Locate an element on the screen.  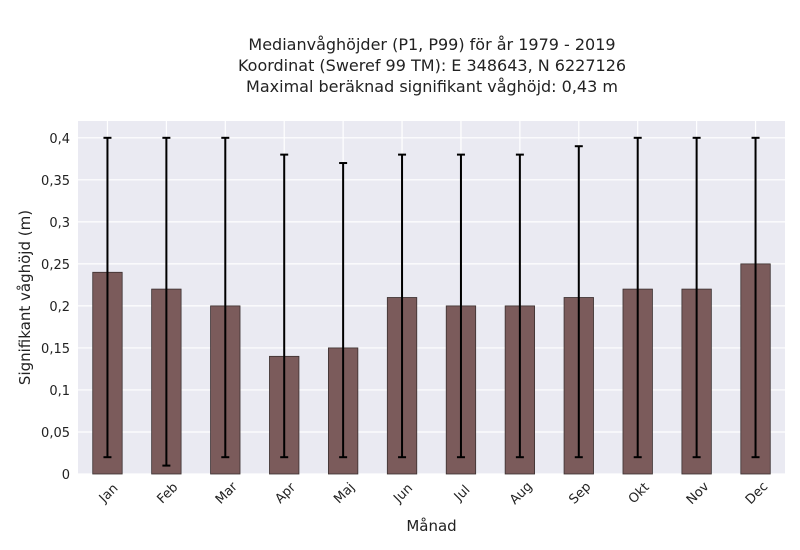
y-ticks: 0 0,05 0,1 0,15 0,2 0,25 0,3 0,35 0,4 is located at coordinates (55, 307).